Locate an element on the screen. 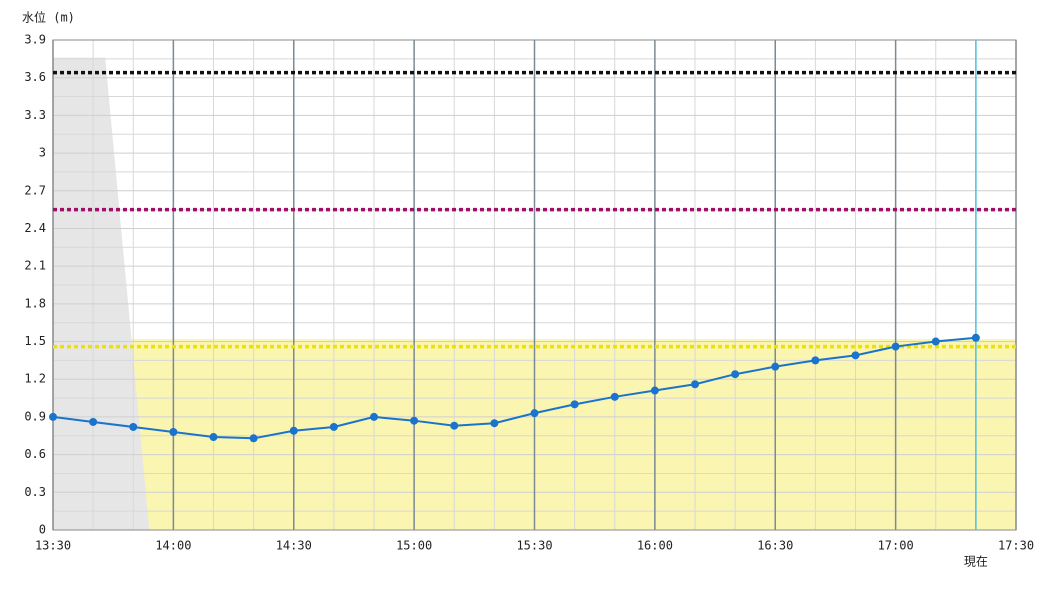 Image resolution: width=1050 pixels, height=604 pixels. y-tick-label: 0.9 is located at coordinates (35, 416).